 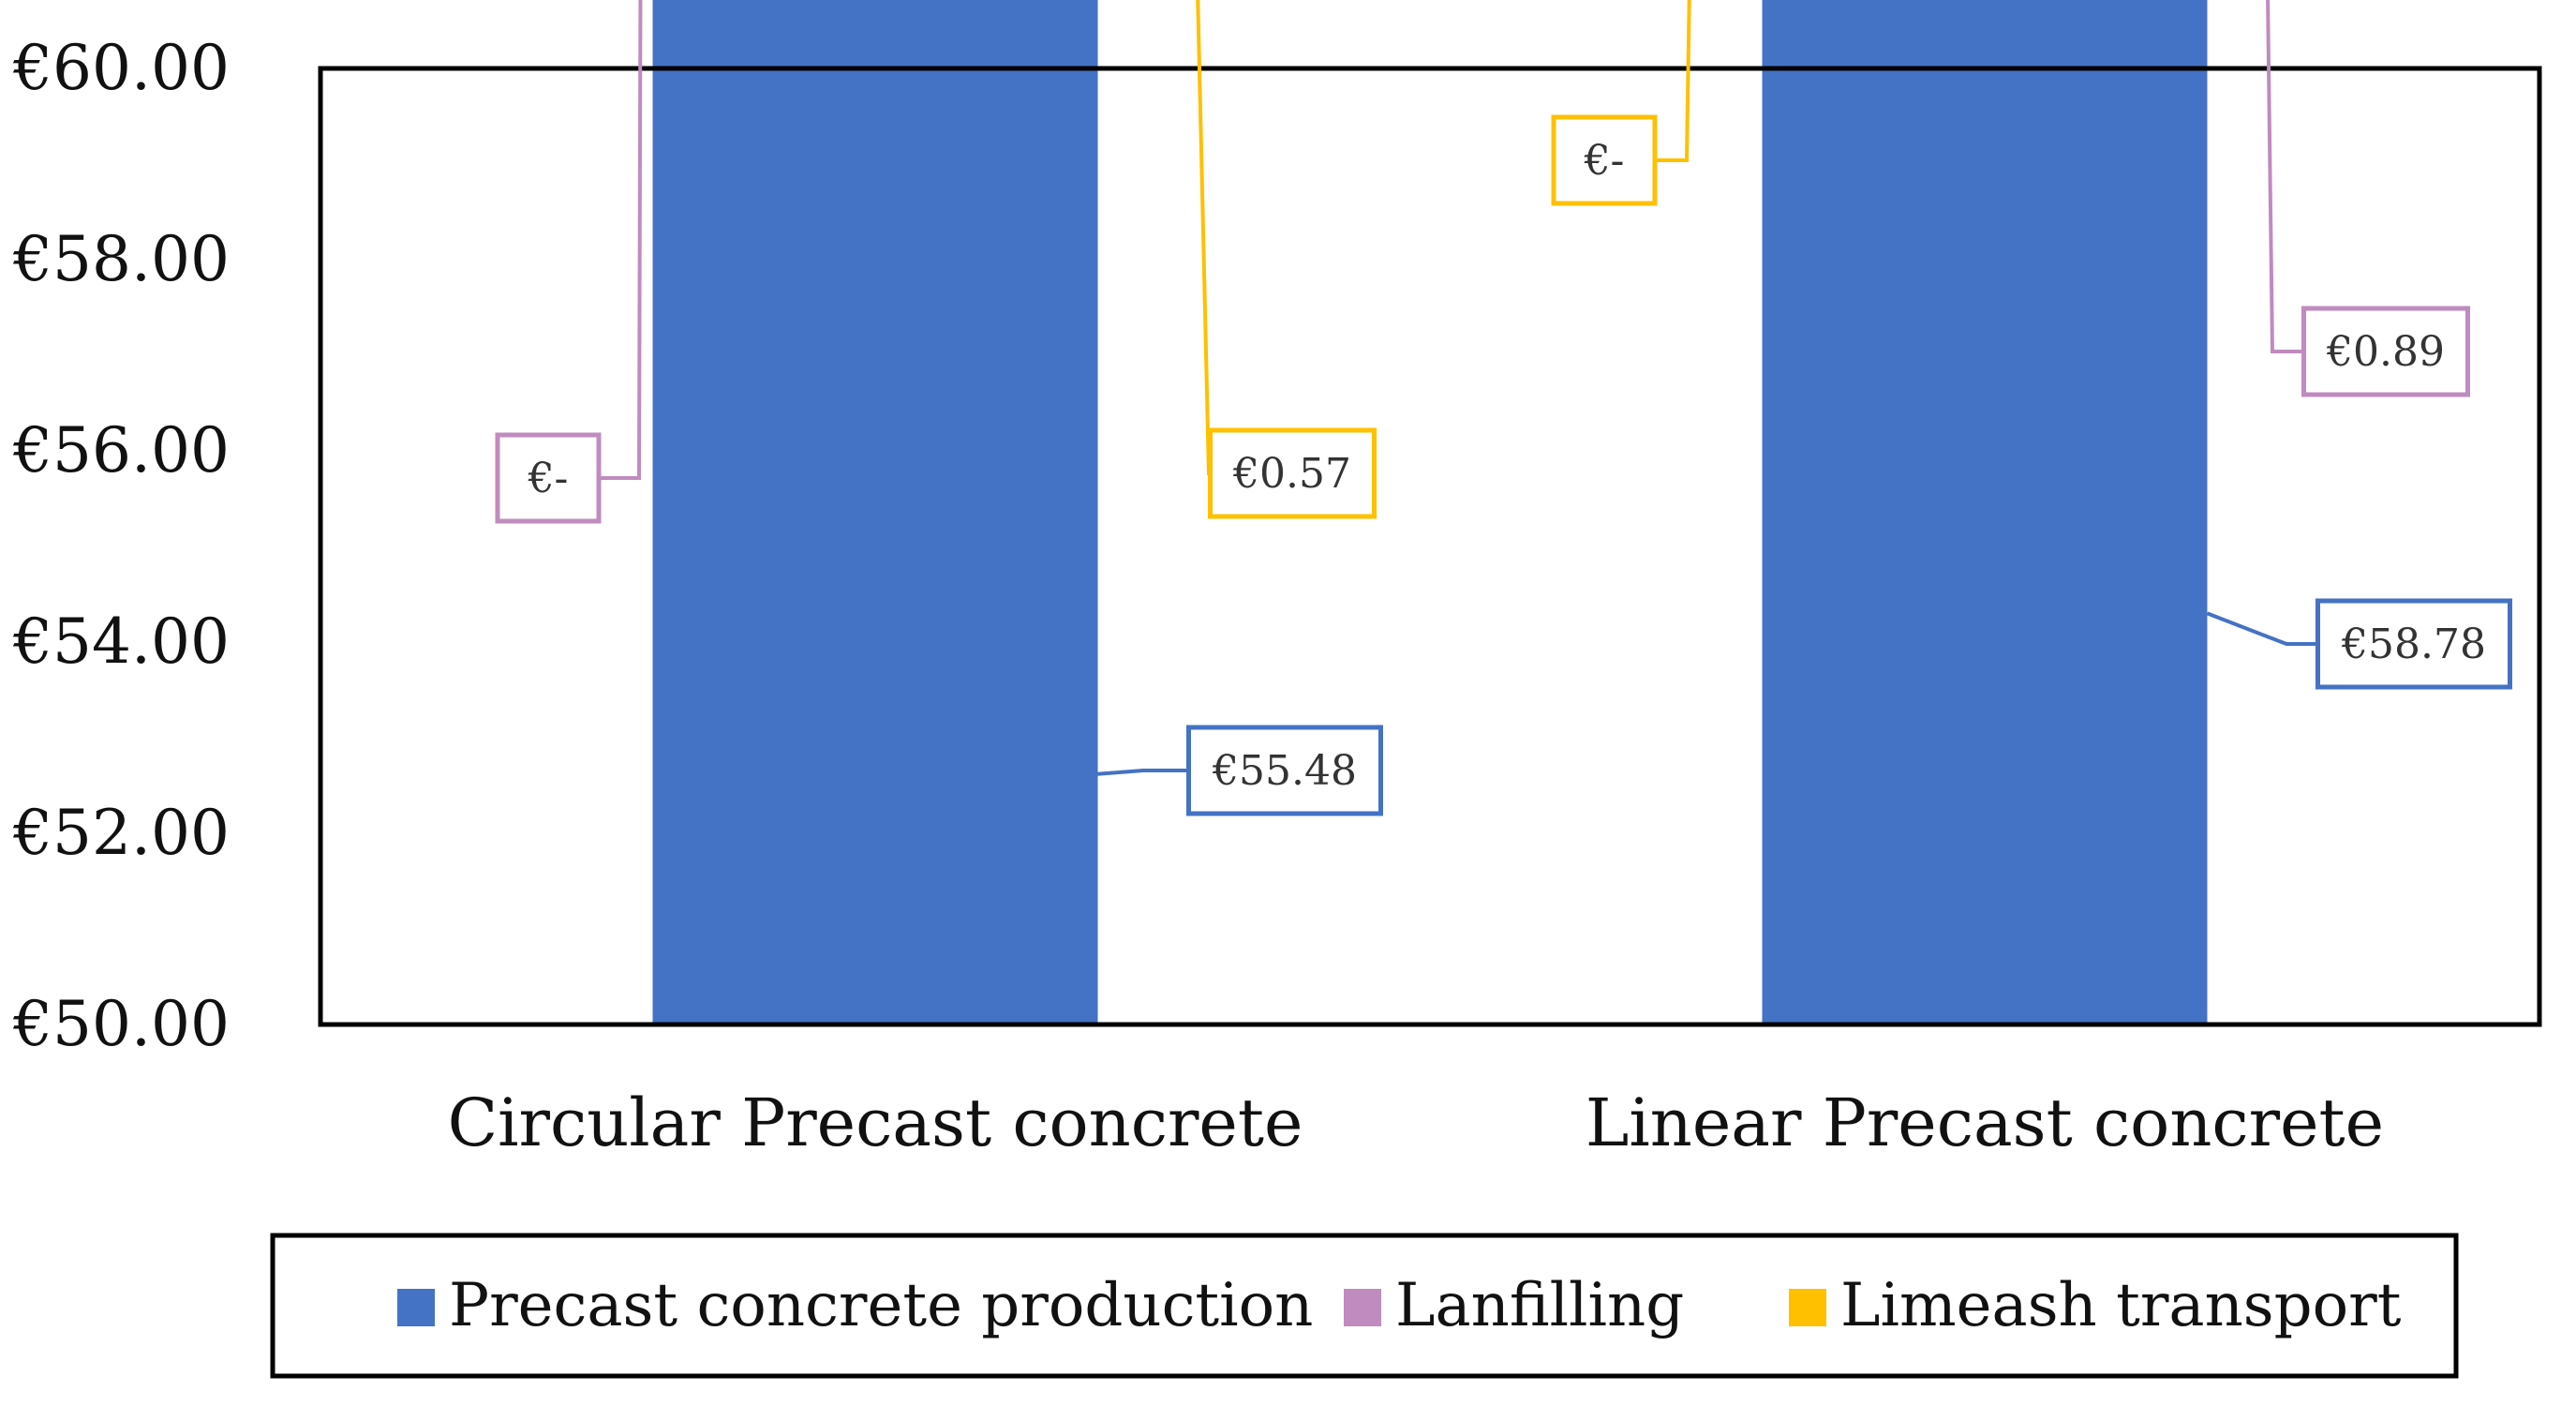 What do you see at coordinates (1985, 512) in the screenshot?
I see `bar-precast-concrete-production-linear-precast-concrete` at bounding box center [1985, 512].